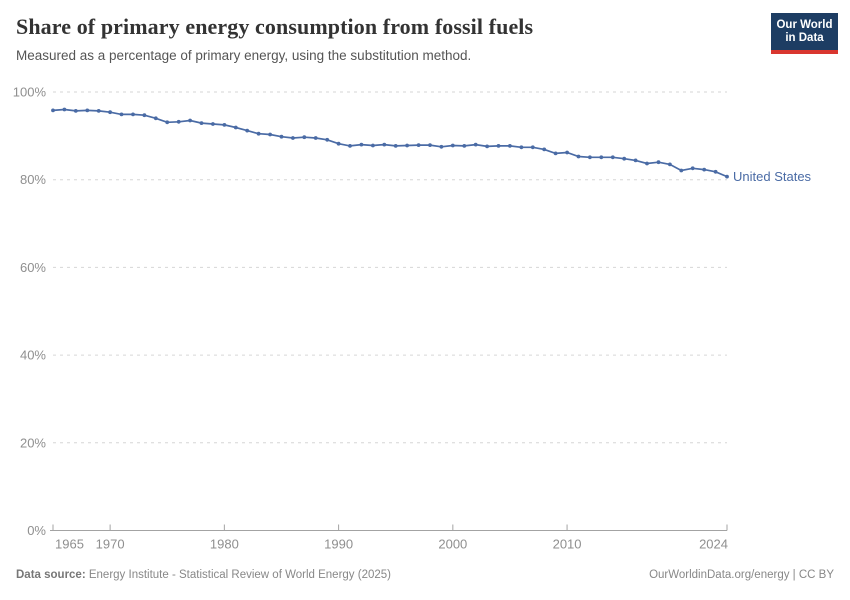  I want to click on data-point-2020, so click(681, 170).